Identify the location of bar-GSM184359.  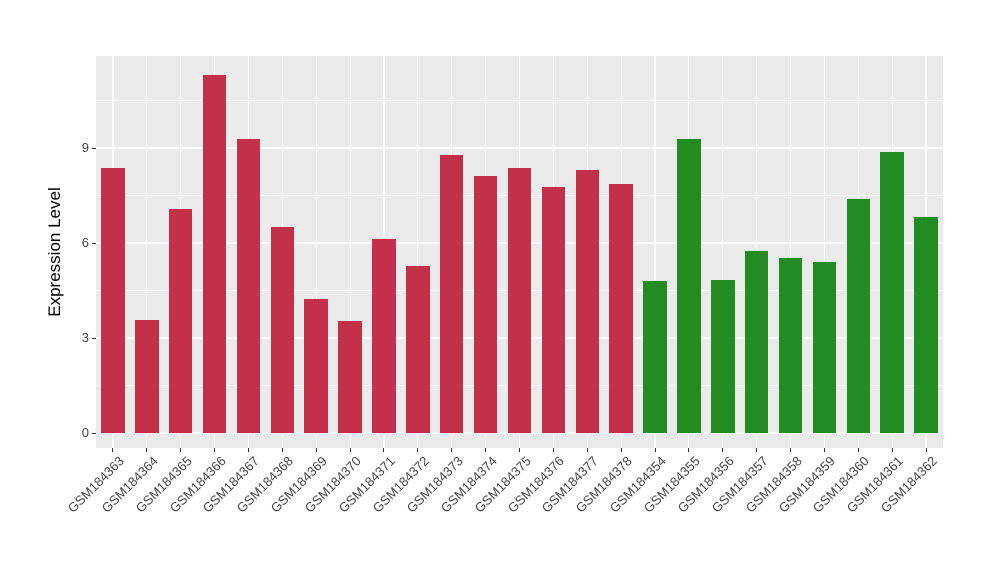
(824, 347).